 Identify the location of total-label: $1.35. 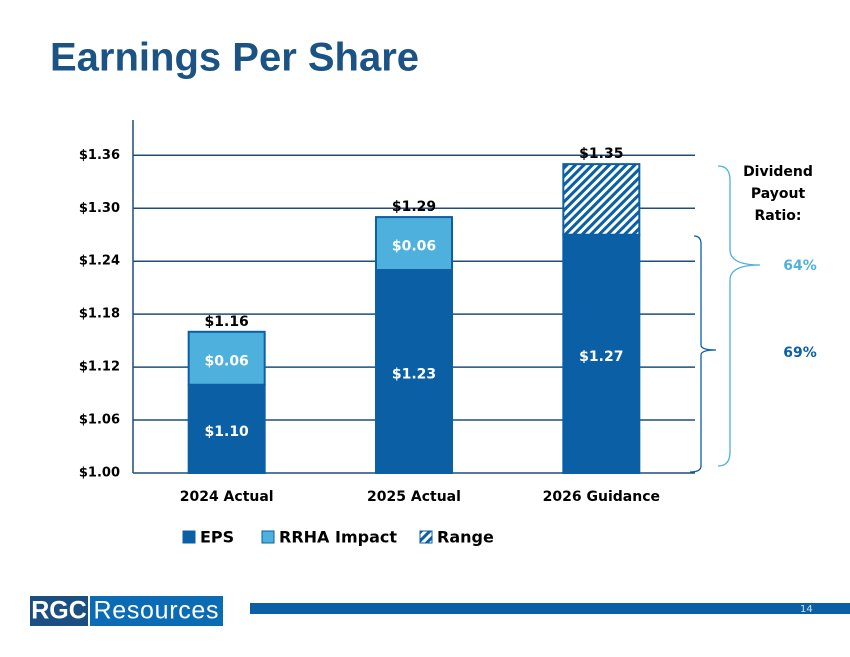
(601, 154).